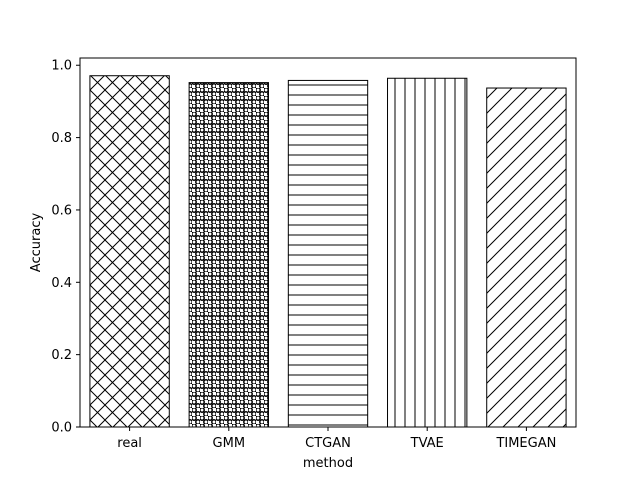 This screenshot has height=480, width=640. What do you see at coordinates (61, 138) in the screenshot?
I see `y-tick-label: 0.8` at bounding box center [61, 138].